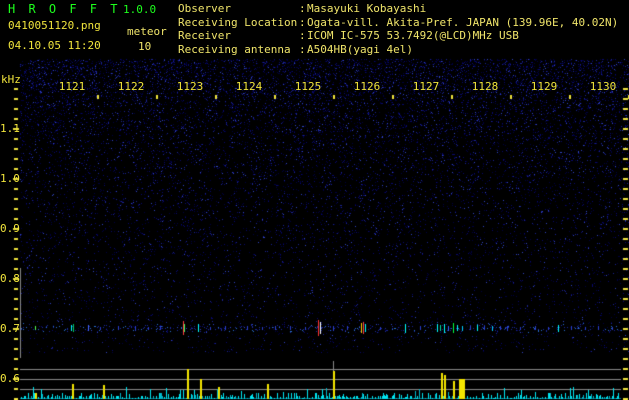 The width and height of the screenshot is (629, 400). Describe the element at coordinates (147, 31) in the screenshot. I see `mode-label: meteor` at that location.